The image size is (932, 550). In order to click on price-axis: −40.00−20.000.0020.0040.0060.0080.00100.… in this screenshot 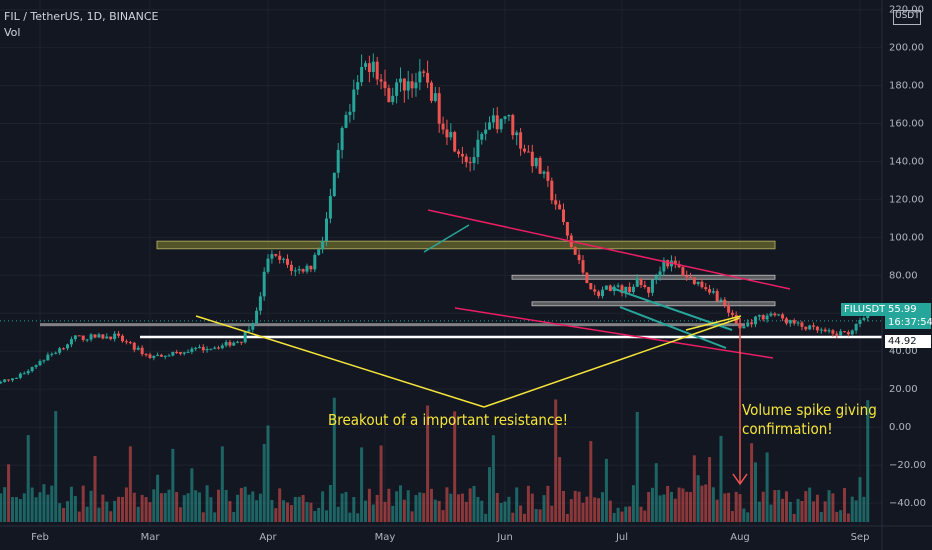, I will do `click(903, 275)`.